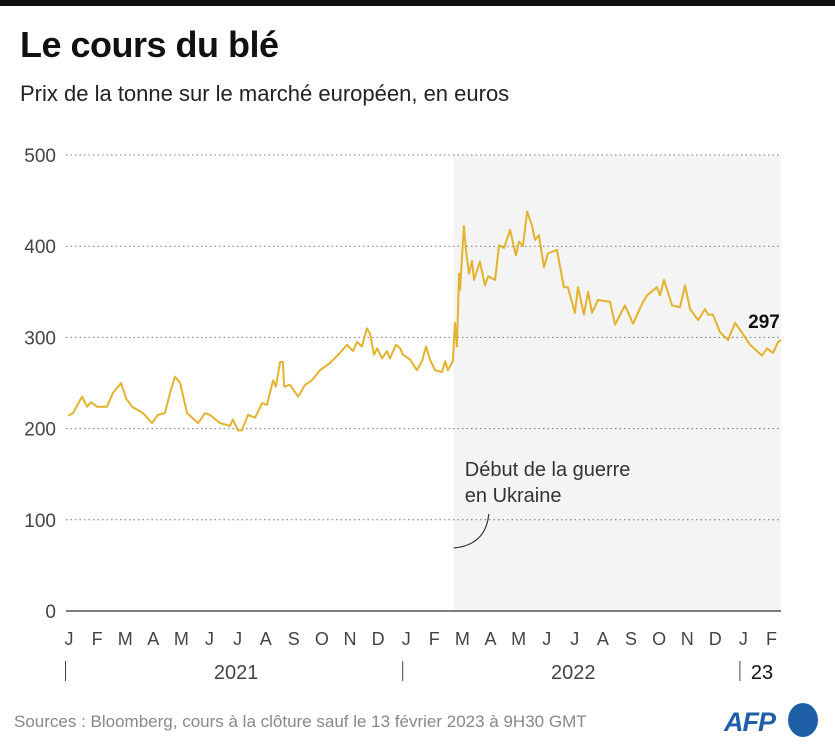 This screenshot has width=835, height=750. Describe the element at coordinates (50, 612) in the screenshot. I see `y-tick-label: 0` at that location.